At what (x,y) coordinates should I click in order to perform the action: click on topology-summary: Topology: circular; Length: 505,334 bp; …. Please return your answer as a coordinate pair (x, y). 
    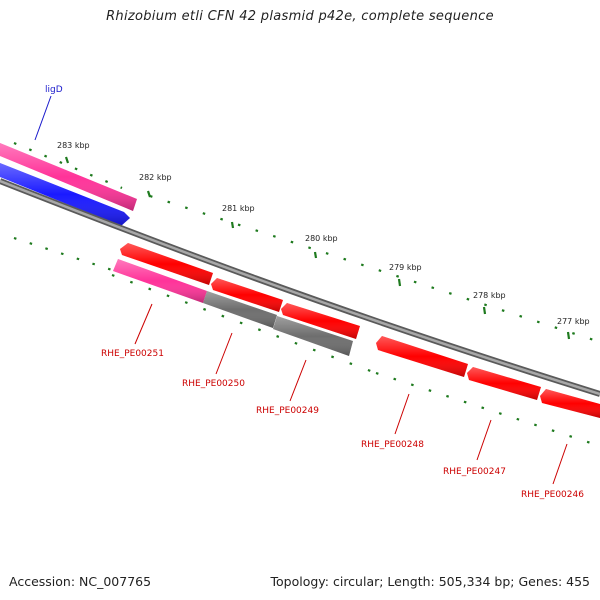
    Looking at the image, I should click on (430, 581).